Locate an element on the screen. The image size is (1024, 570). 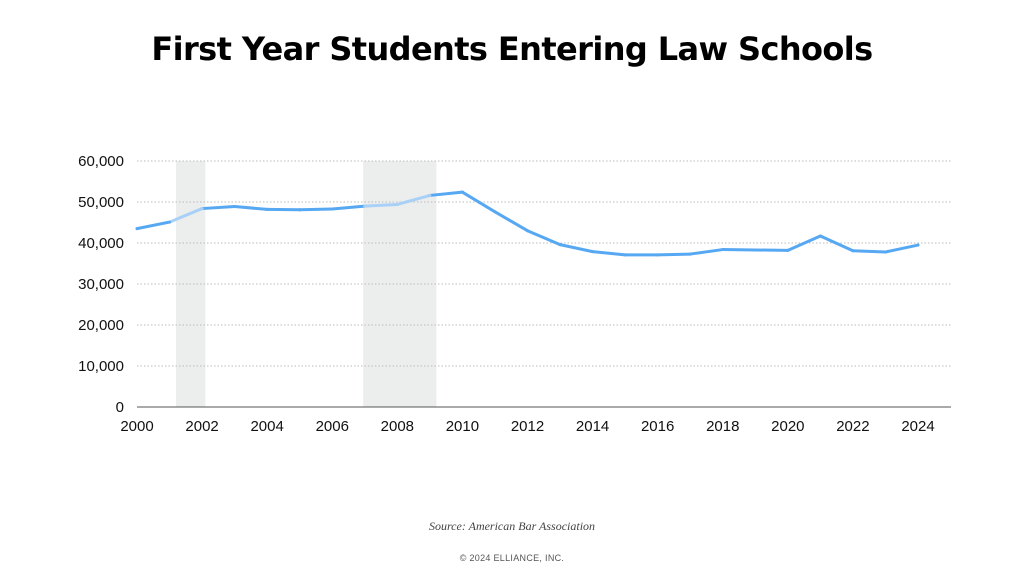
x-tick-label: 2010 is located at coordinates (462, 426).